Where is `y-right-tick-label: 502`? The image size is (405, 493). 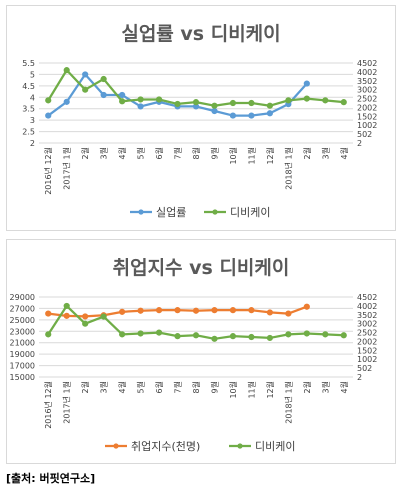 y-right-tick-label: 502 is located at coordinates (364, 134).